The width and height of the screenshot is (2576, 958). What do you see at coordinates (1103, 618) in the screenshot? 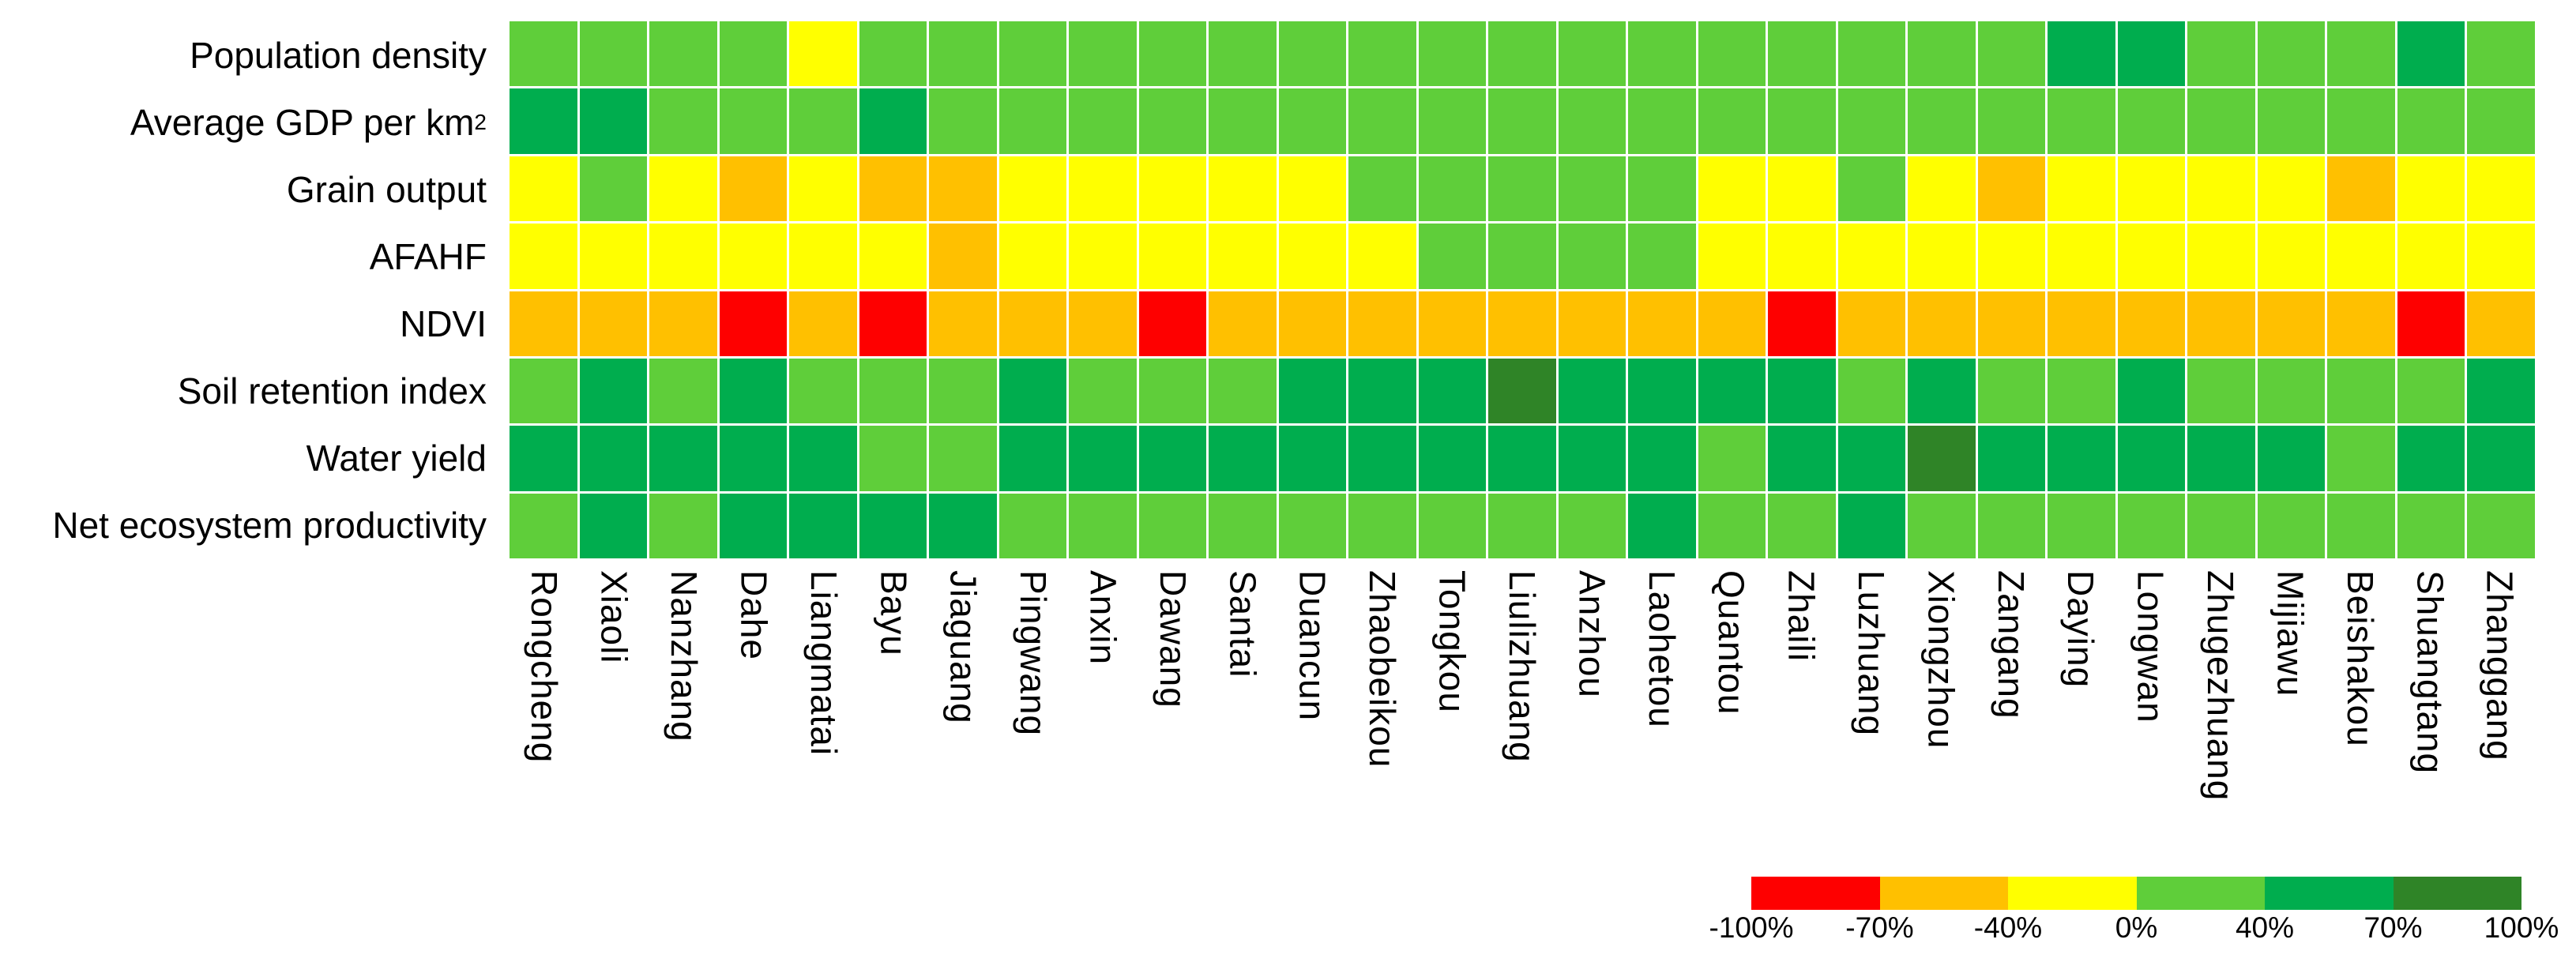
I see `column-label: Anxin` at bounding box center [1103, 618].